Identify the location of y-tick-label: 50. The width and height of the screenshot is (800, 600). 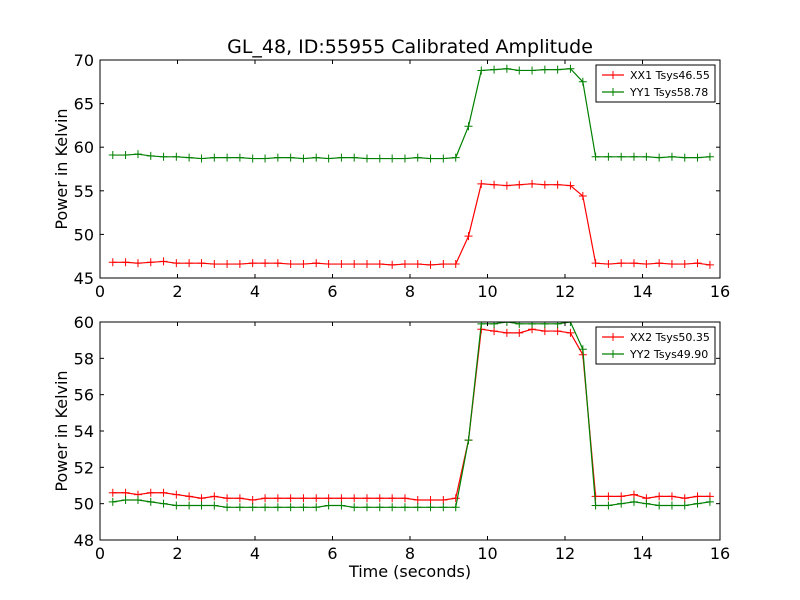
(84, 504).